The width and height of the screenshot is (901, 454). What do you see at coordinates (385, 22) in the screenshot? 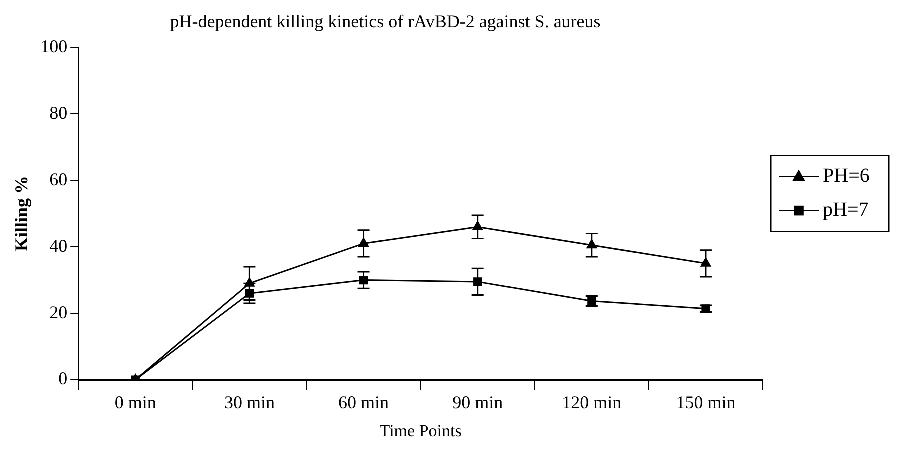
I see `chart-title: pH-dependent killing kinetics of rAvBD-2 against S. aureus` at bounding box center [385, 22].